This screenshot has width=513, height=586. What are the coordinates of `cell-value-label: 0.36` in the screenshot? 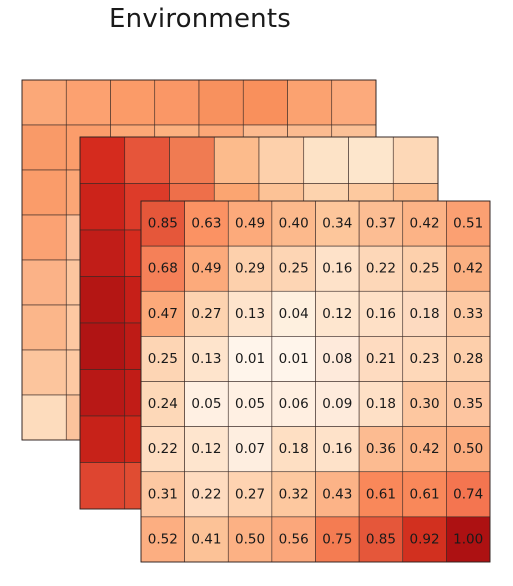 It's located at (381, 449).